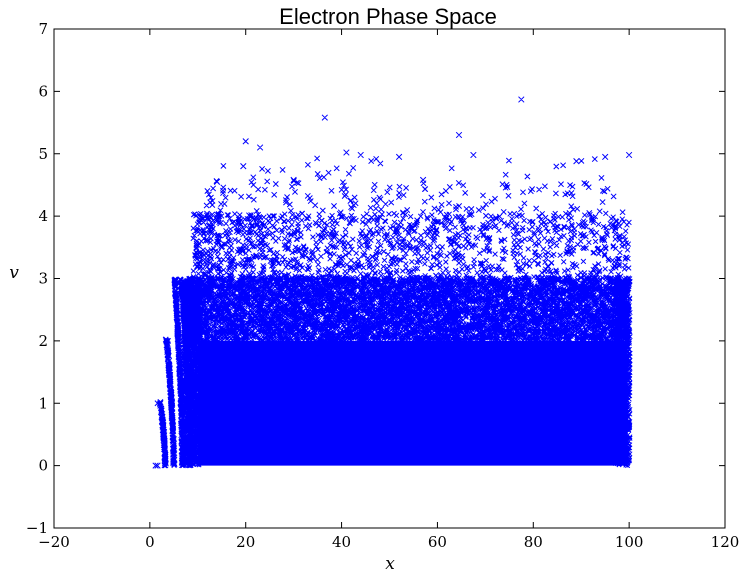 This screenshot has height=579, width=744. Describe the element at coordinates (341, 542) in the screenshot. I see `x-tick-label: 40` at that location.